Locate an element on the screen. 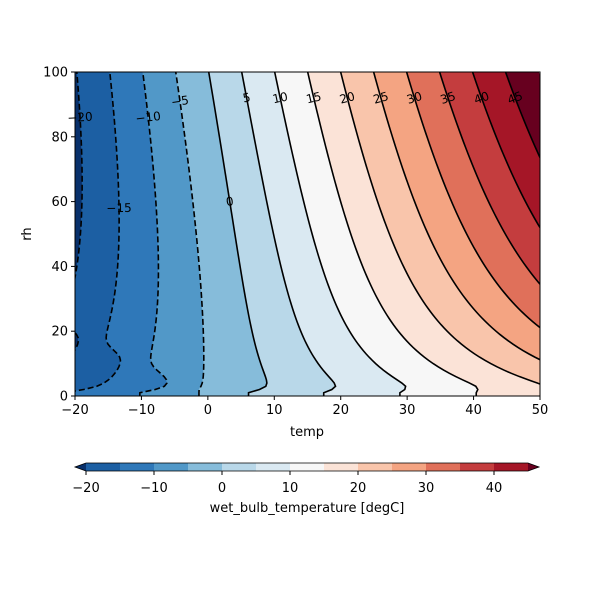 The image size is (600, 600). contour-label: 30 is located at coordinates (414, 98).